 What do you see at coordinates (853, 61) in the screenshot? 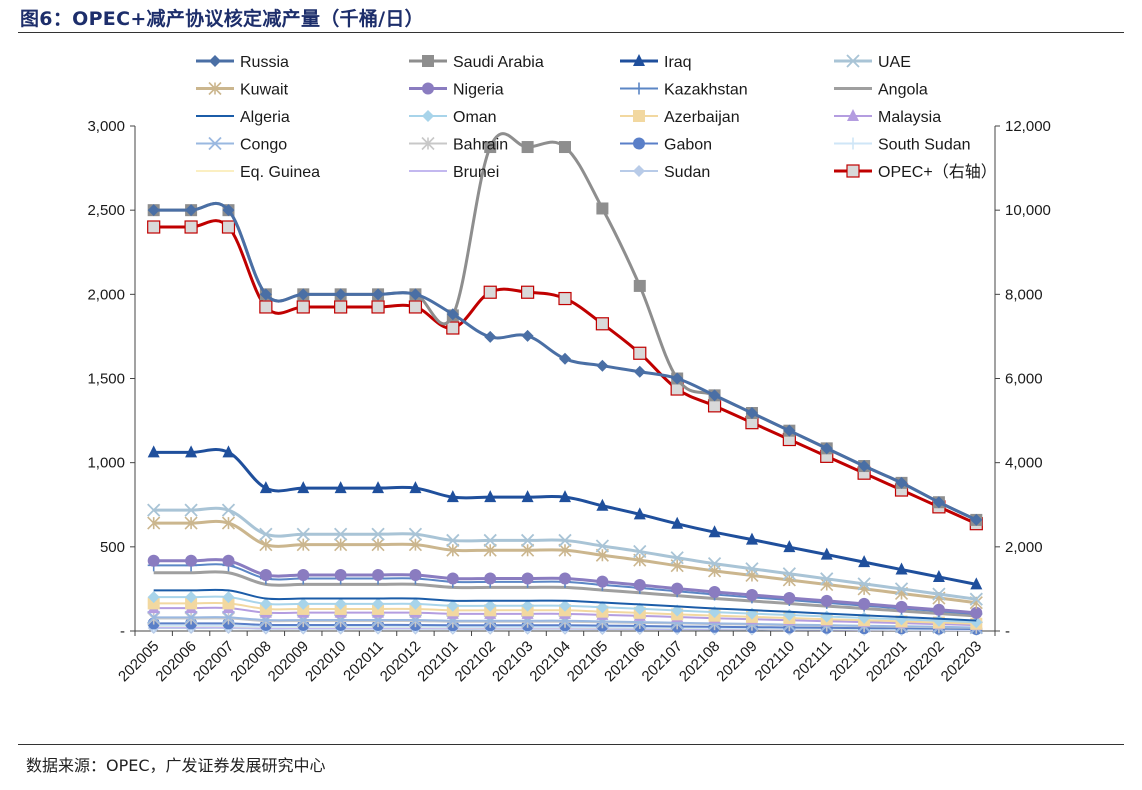
I see `legend-marker-uae` at bounding box center [853, 61].